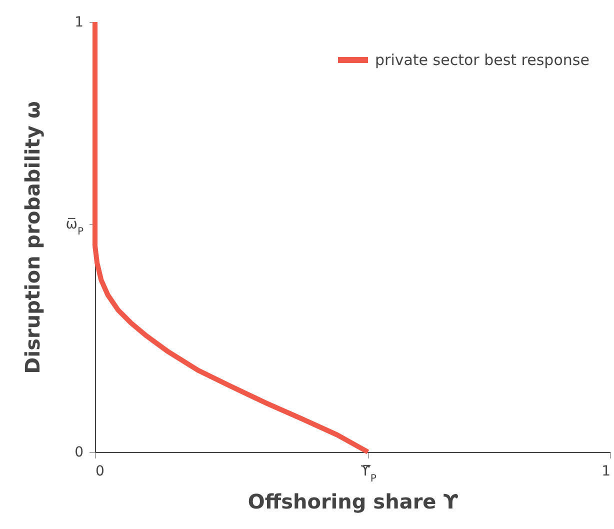 Image resolution: width=614 pixels, height=529 pixels. Describe the element at coordinates (79, 452) in the screenshot. I see `y-tick-label: 0` at that location.